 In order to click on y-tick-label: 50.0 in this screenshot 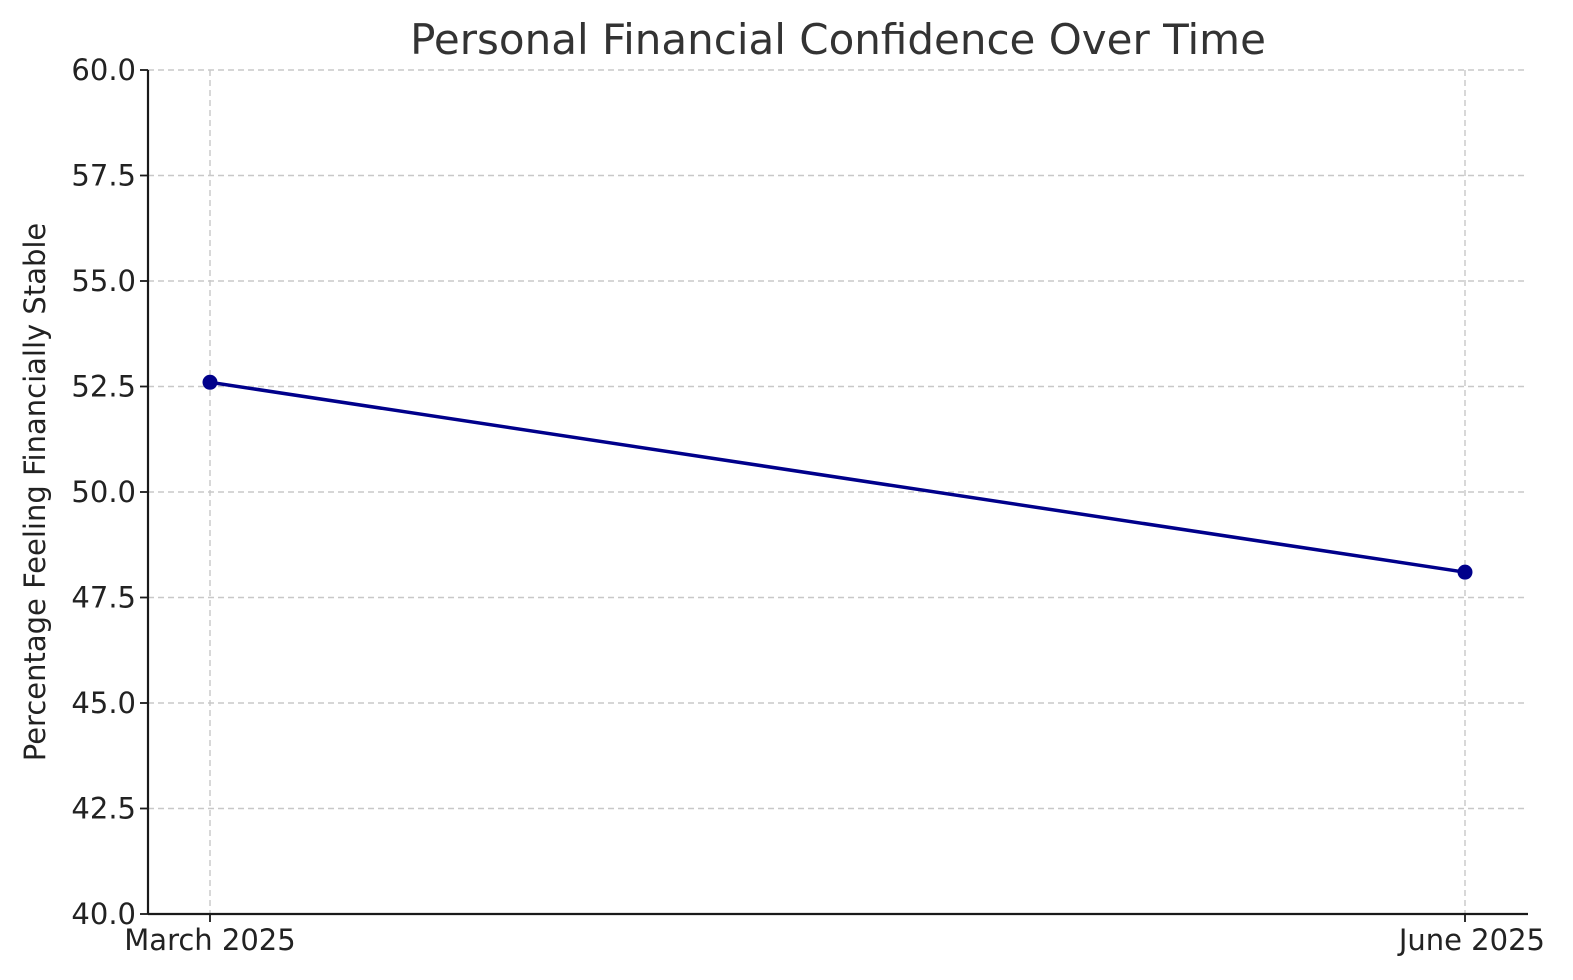, I will do `click(103, 492)`.